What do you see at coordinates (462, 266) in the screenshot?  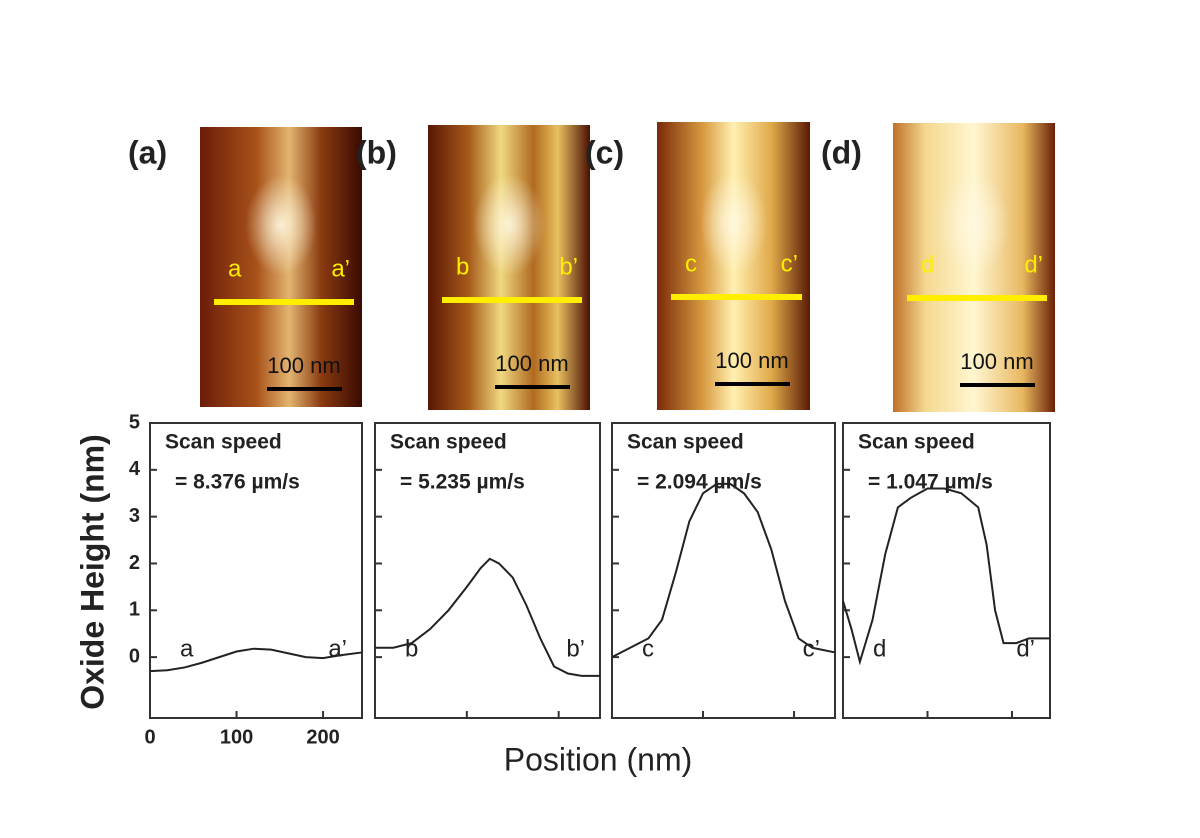 I see `section-start-label: b` at bounding box center [462, 266].